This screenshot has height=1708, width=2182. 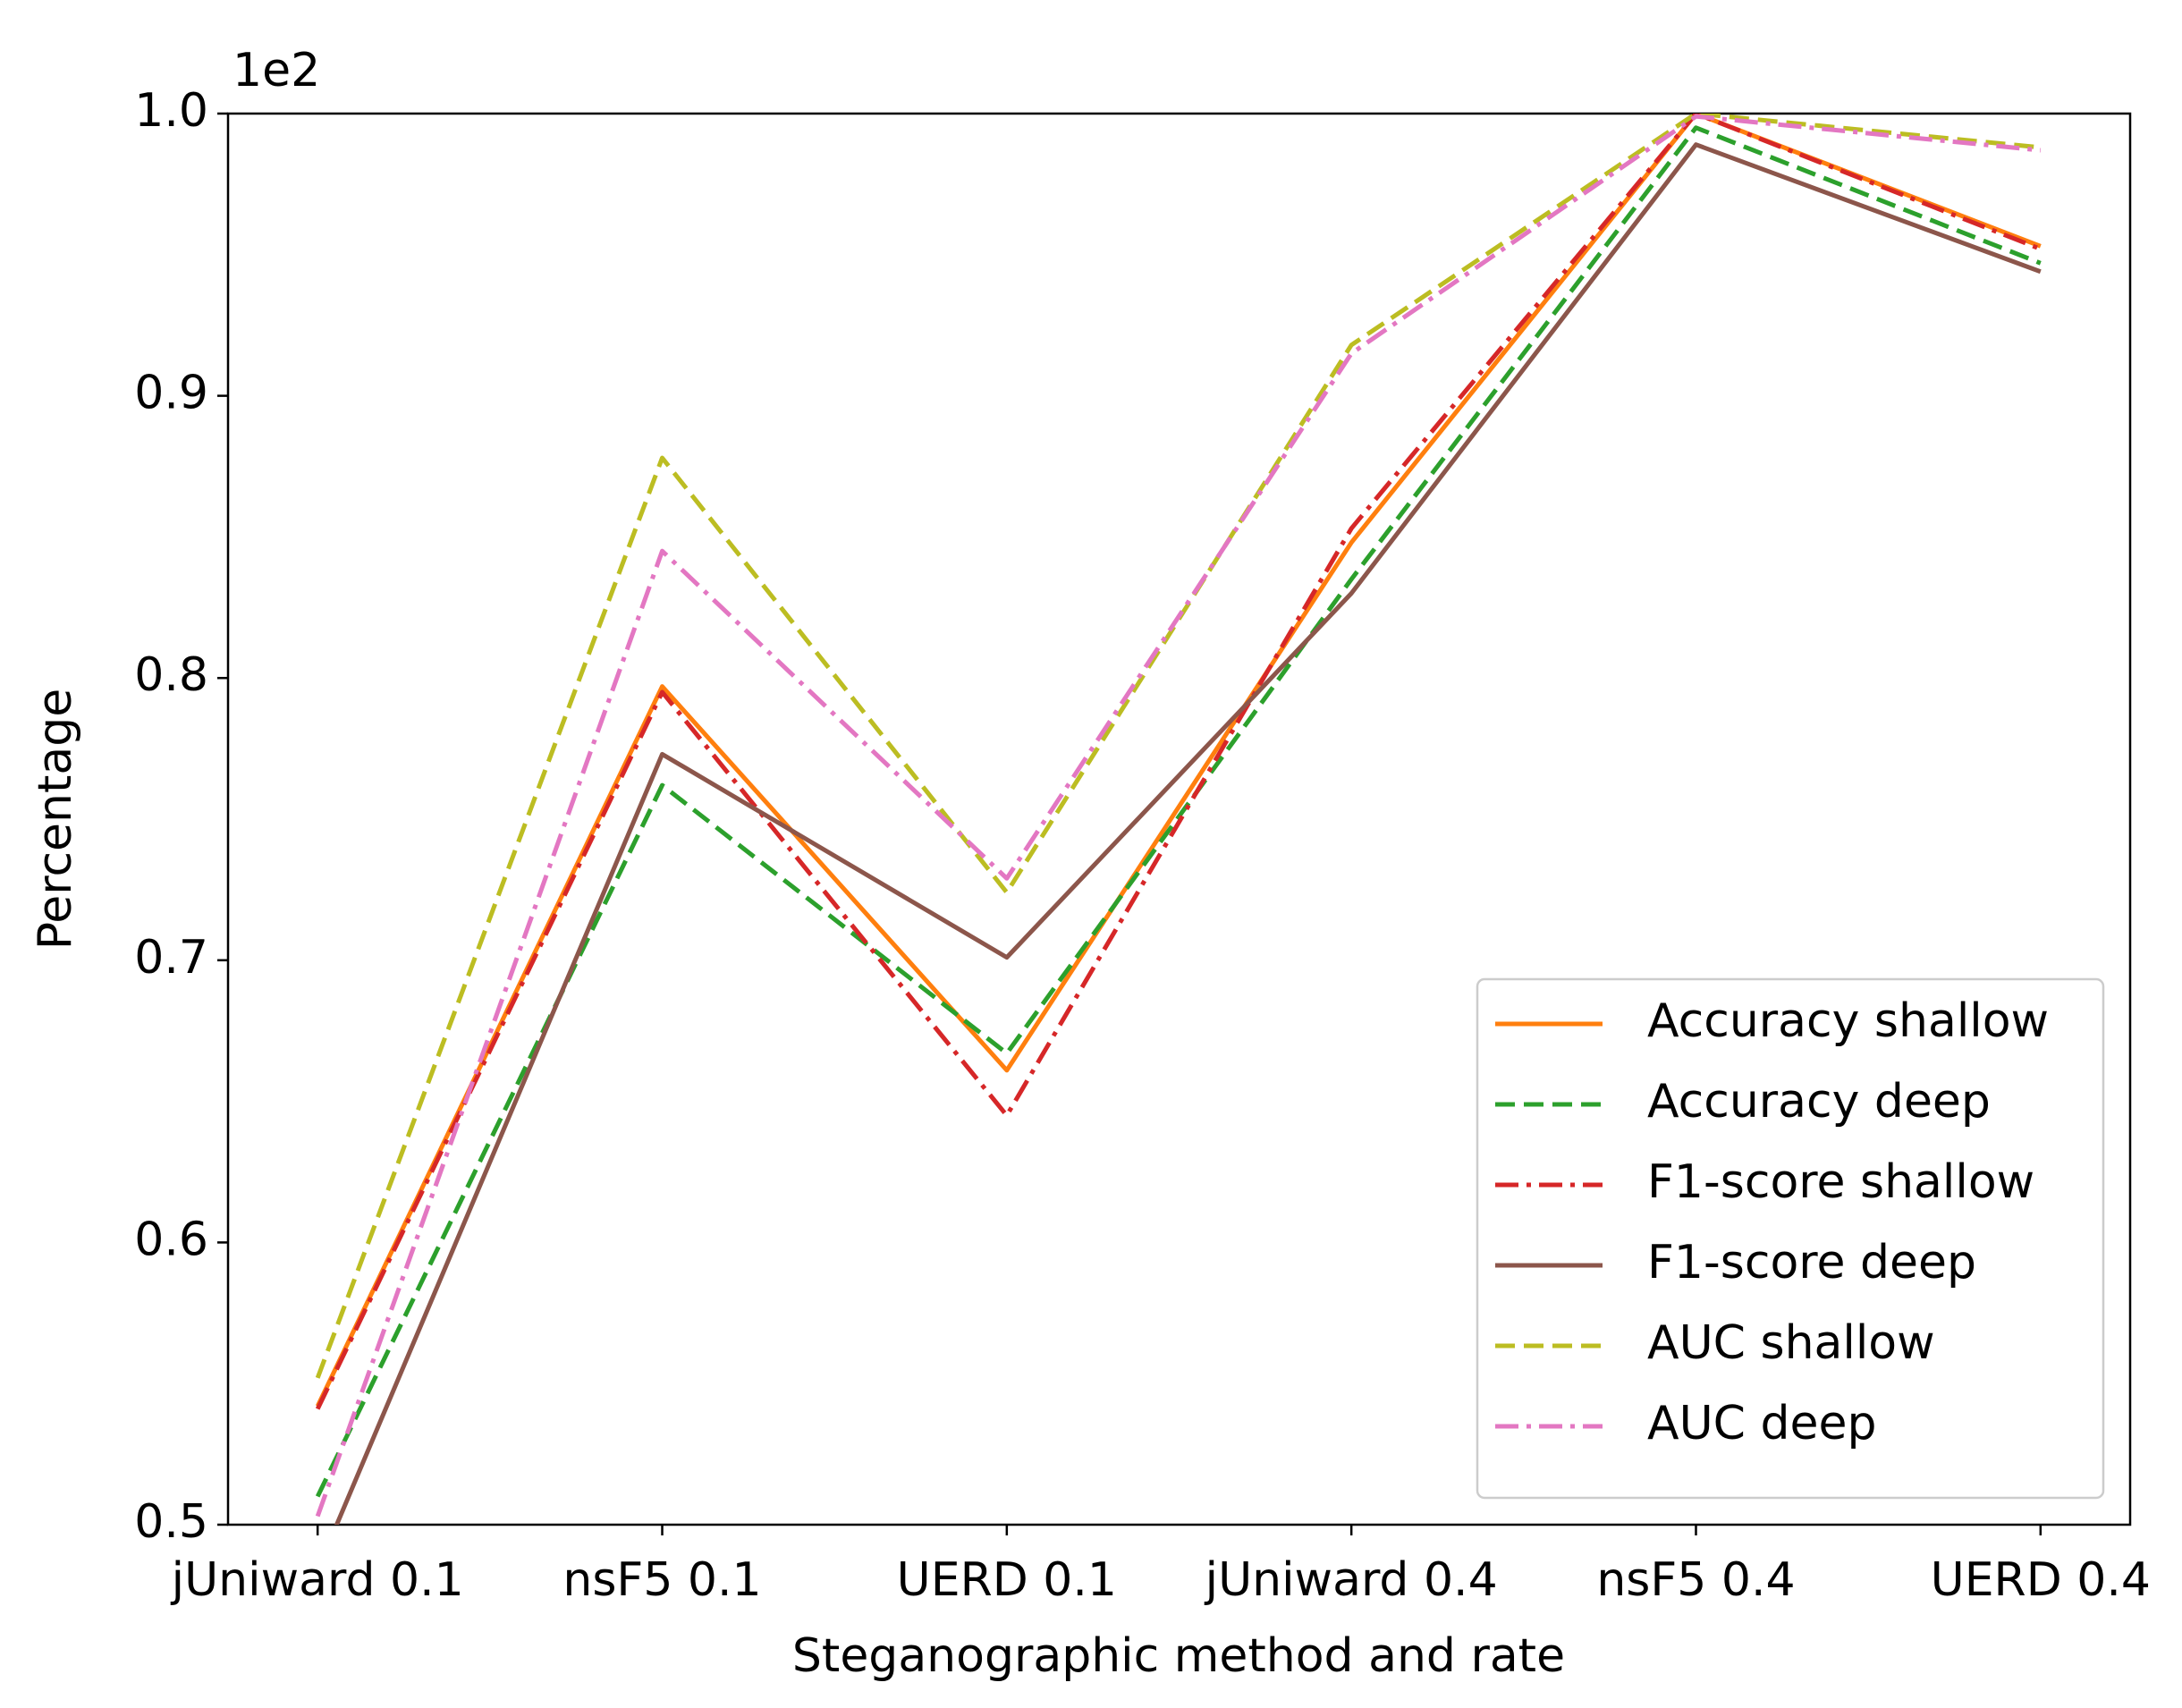 I want to click on y-tick-label: 1.0, so click(x=171, y=111).